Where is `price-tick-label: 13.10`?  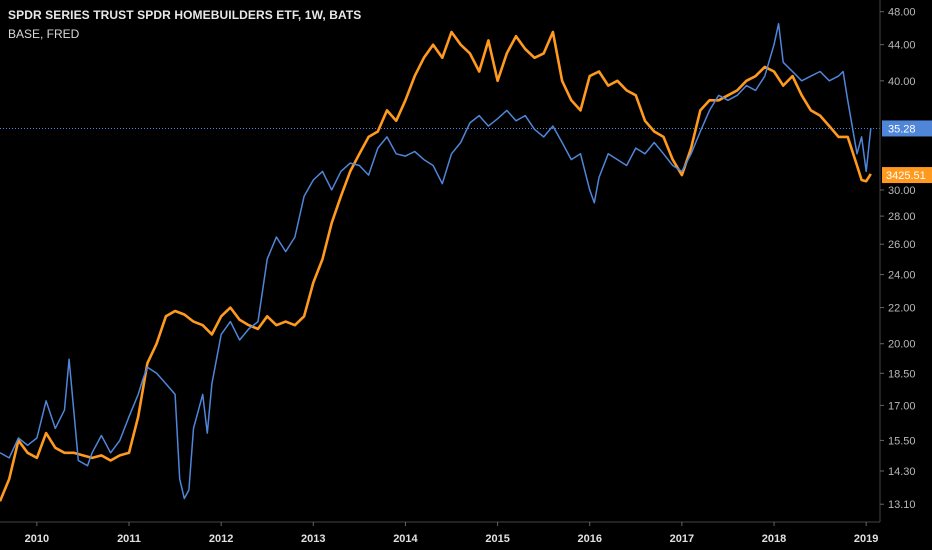 price-tick-label: 13.10 is located at coordinates (902, 505).